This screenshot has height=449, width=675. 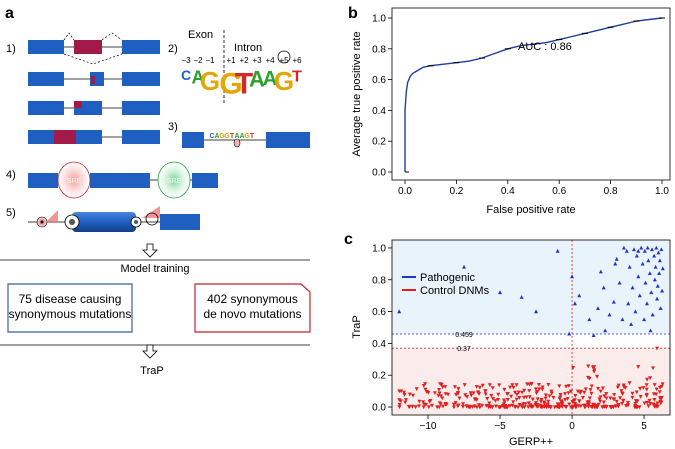 What do you see at coordinates (348, 239) in the screenshot?
I see `panel-c-label: c` at bounding box center [348, 239].